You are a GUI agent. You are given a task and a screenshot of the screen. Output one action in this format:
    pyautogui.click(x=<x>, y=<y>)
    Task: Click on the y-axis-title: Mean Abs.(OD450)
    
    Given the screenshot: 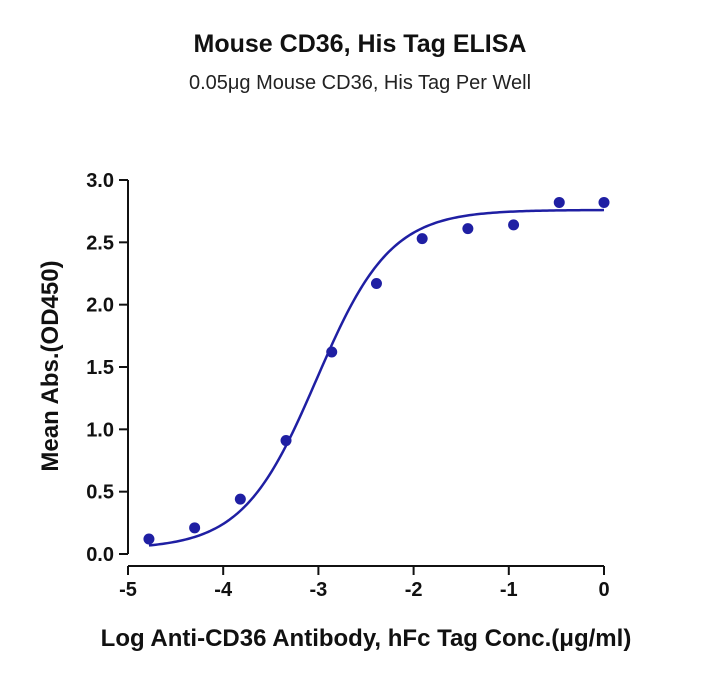 What is the action you would take?
    pyautogui.click(x=50, y=365)
    